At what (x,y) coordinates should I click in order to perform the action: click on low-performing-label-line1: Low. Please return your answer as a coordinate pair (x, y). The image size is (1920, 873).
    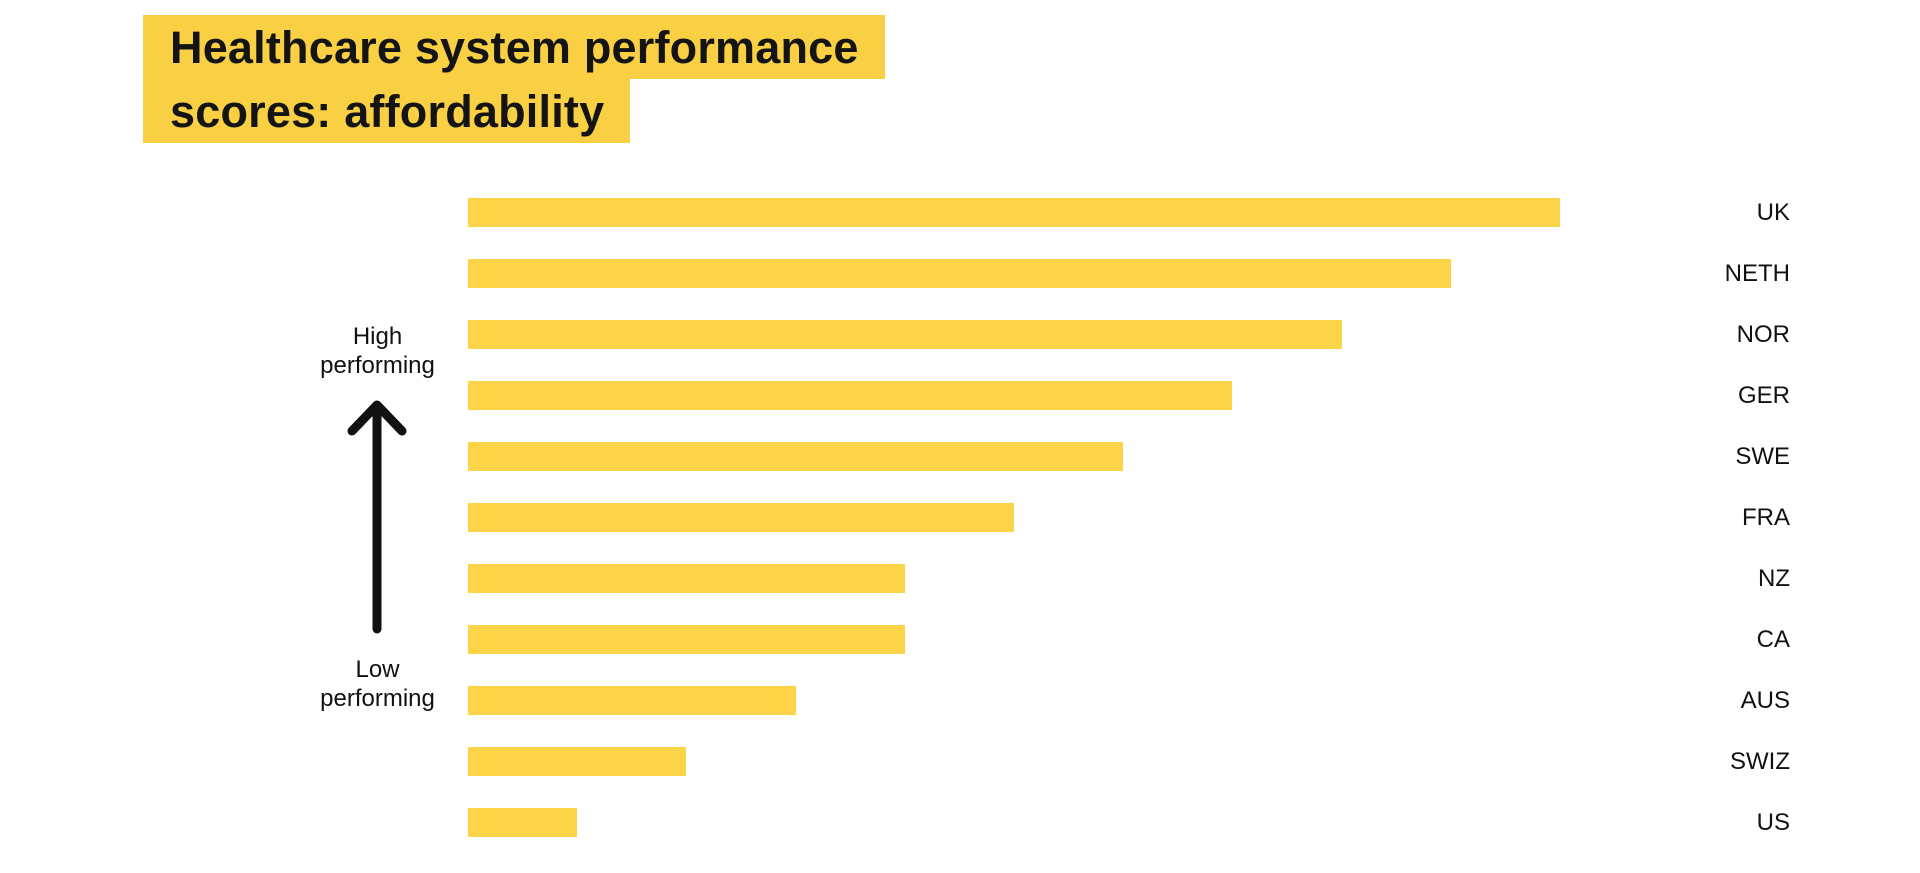
    Looking at the image, I should click on (377, 669).